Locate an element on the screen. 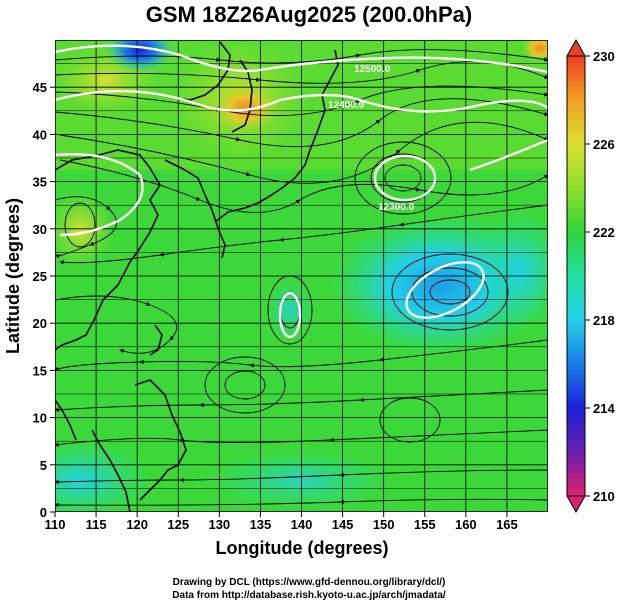  colorbar: 230 226 222 218 214 210 is located at coordinates (590, 276).